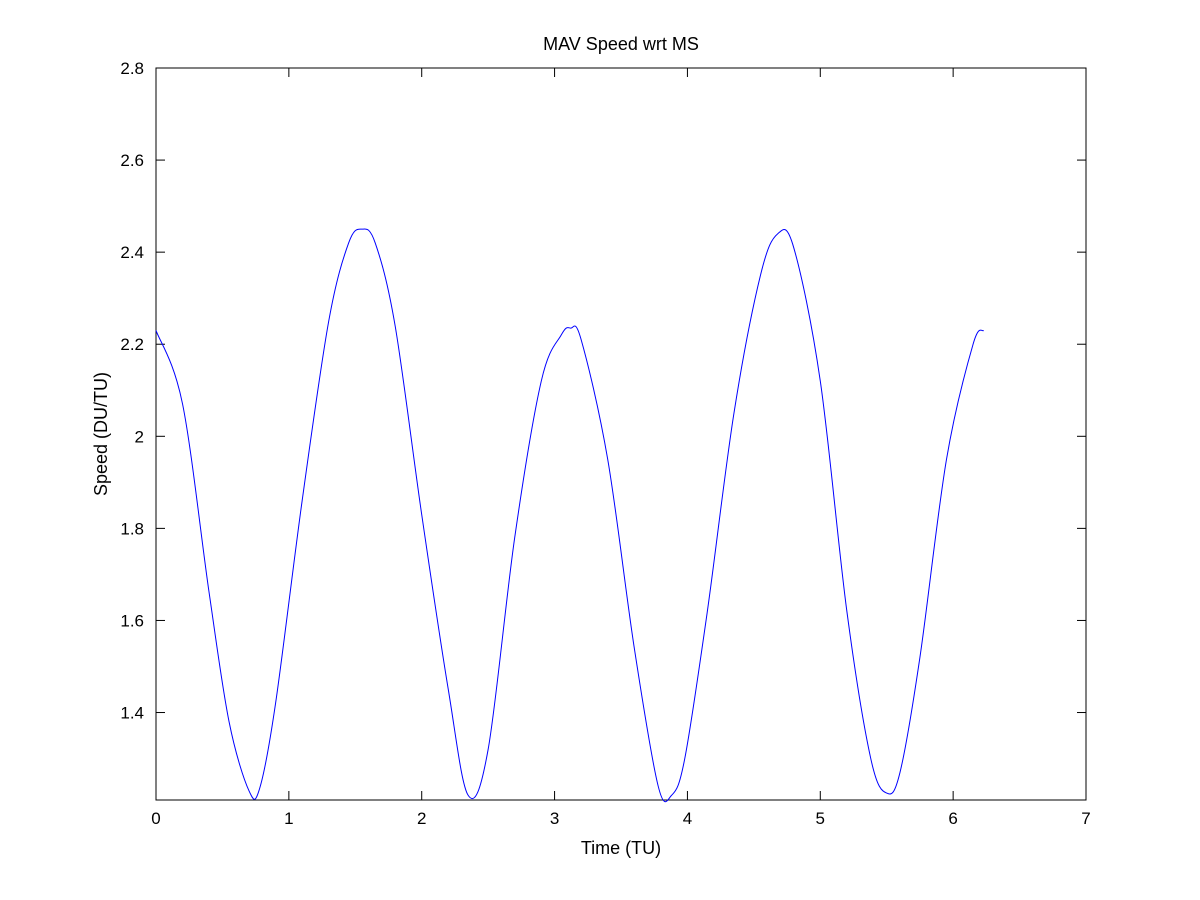 The height and width of the screenshot is (900, 1200). I want to click on y-tick-label: 2.6, so click(132, 160).